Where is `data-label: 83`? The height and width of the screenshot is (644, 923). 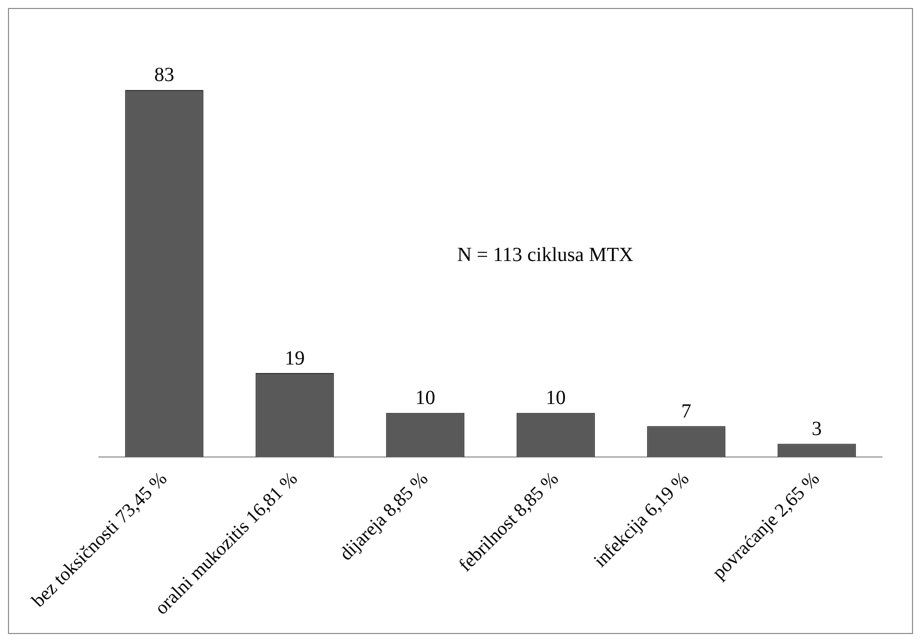
data-label: 83 is located at coordinates (164, 75).